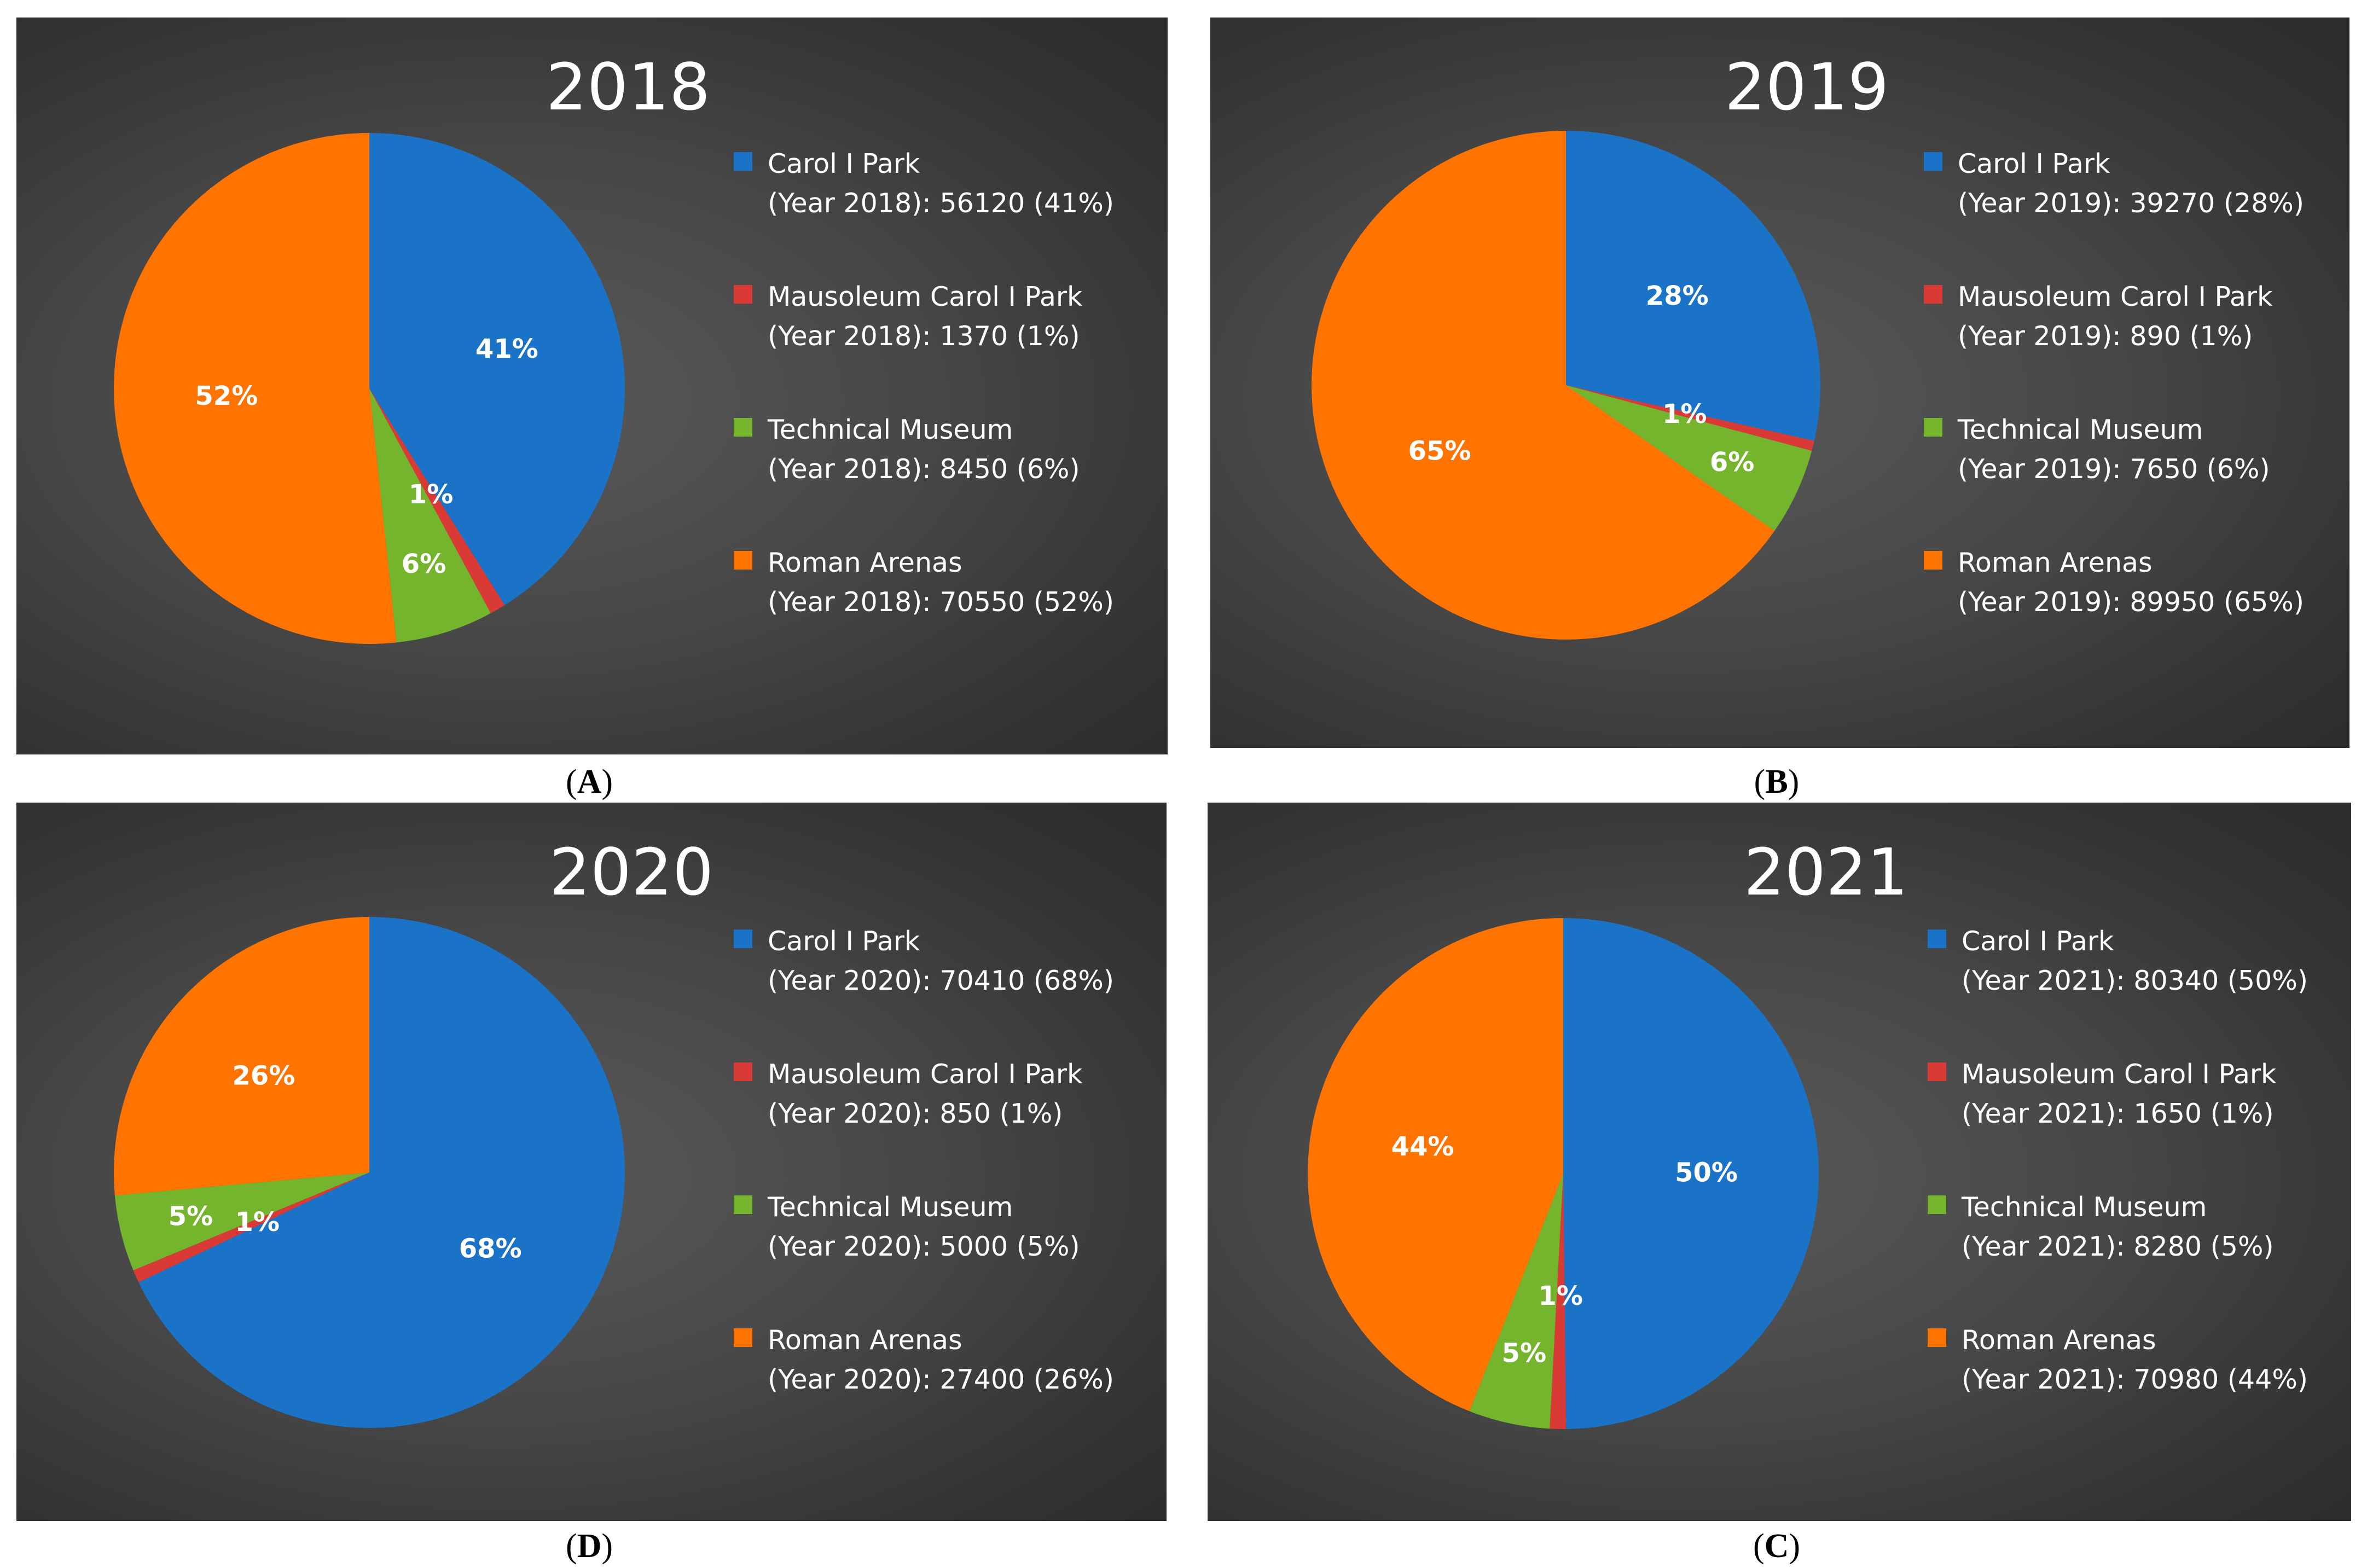  What do you see at coordinates (506, 349) in the screenshot?
I see `data-label: 41%` at bounding box center [506, 349].